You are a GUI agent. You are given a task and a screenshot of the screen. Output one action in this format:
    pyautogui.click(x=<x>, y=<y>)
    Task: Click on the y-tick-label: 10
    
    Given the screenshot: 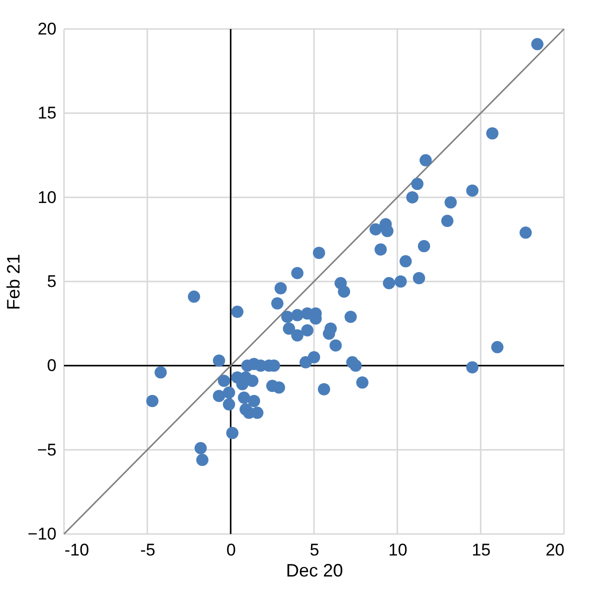 What is the action you would take?
    pyautogui.click(x=47, y=197)
    